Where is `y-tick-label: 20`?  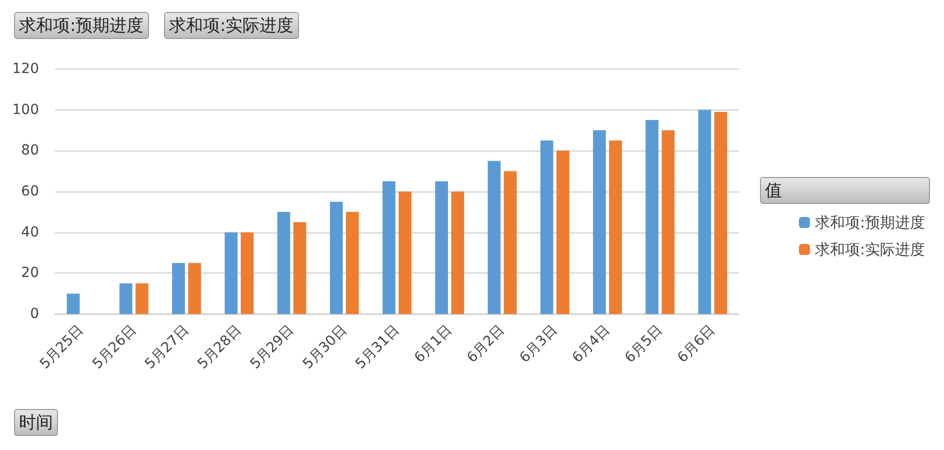 y-tick-label: 20 is located at coordinates (30, 273).